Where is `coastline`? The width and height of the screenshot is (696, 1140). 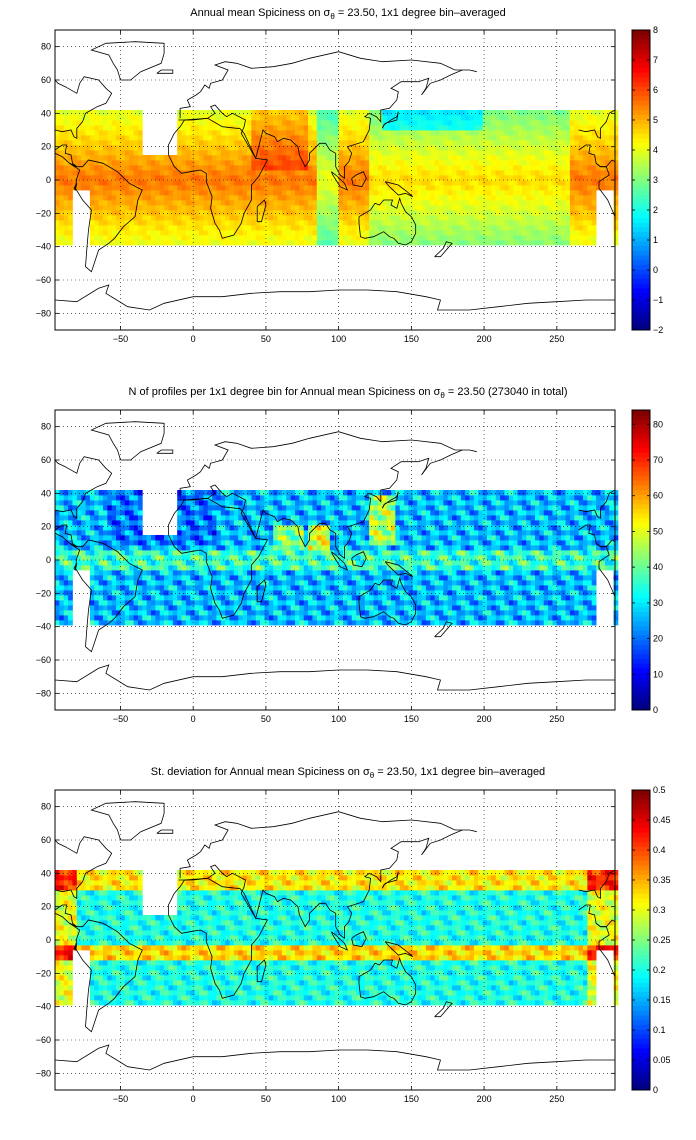
coastline is located at coordinates (66, 156).